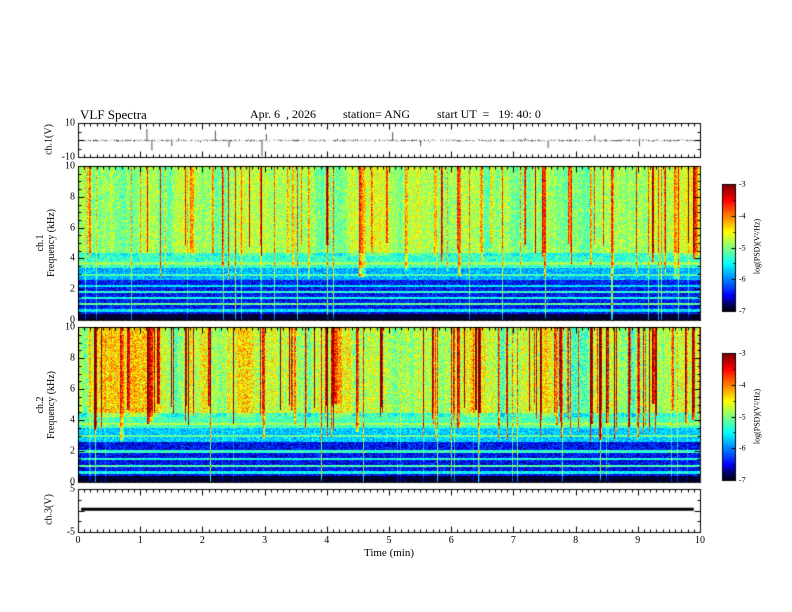 The height and width of the screenshot is (612, 792). I want to click on x-tick-label: 6, so click(451, 540).